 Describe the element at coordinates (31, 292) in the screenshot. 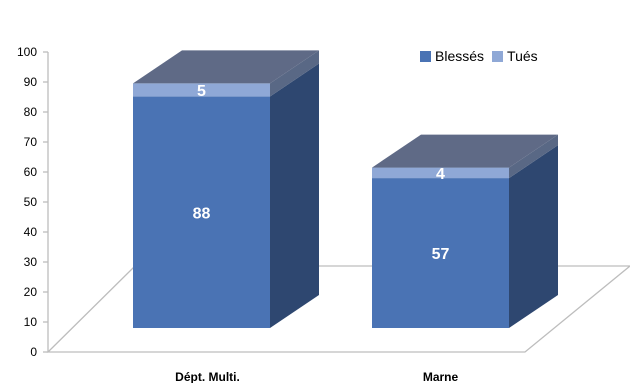

I see `y-tick-label: 20` at that location.